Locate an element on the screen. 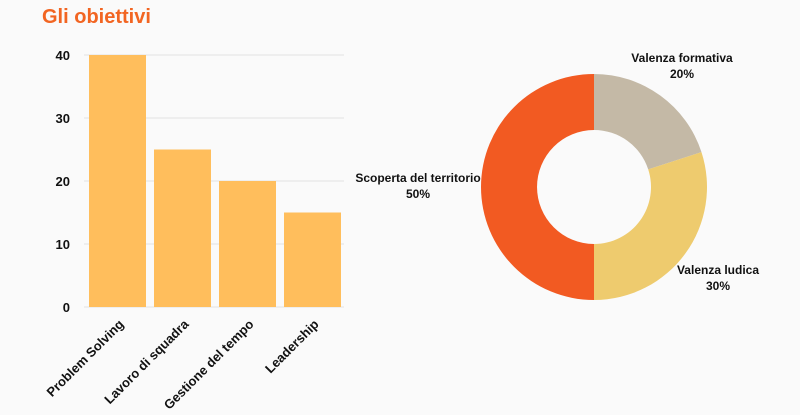  y-tick-label: 0 is located at coordinates (66, 307).